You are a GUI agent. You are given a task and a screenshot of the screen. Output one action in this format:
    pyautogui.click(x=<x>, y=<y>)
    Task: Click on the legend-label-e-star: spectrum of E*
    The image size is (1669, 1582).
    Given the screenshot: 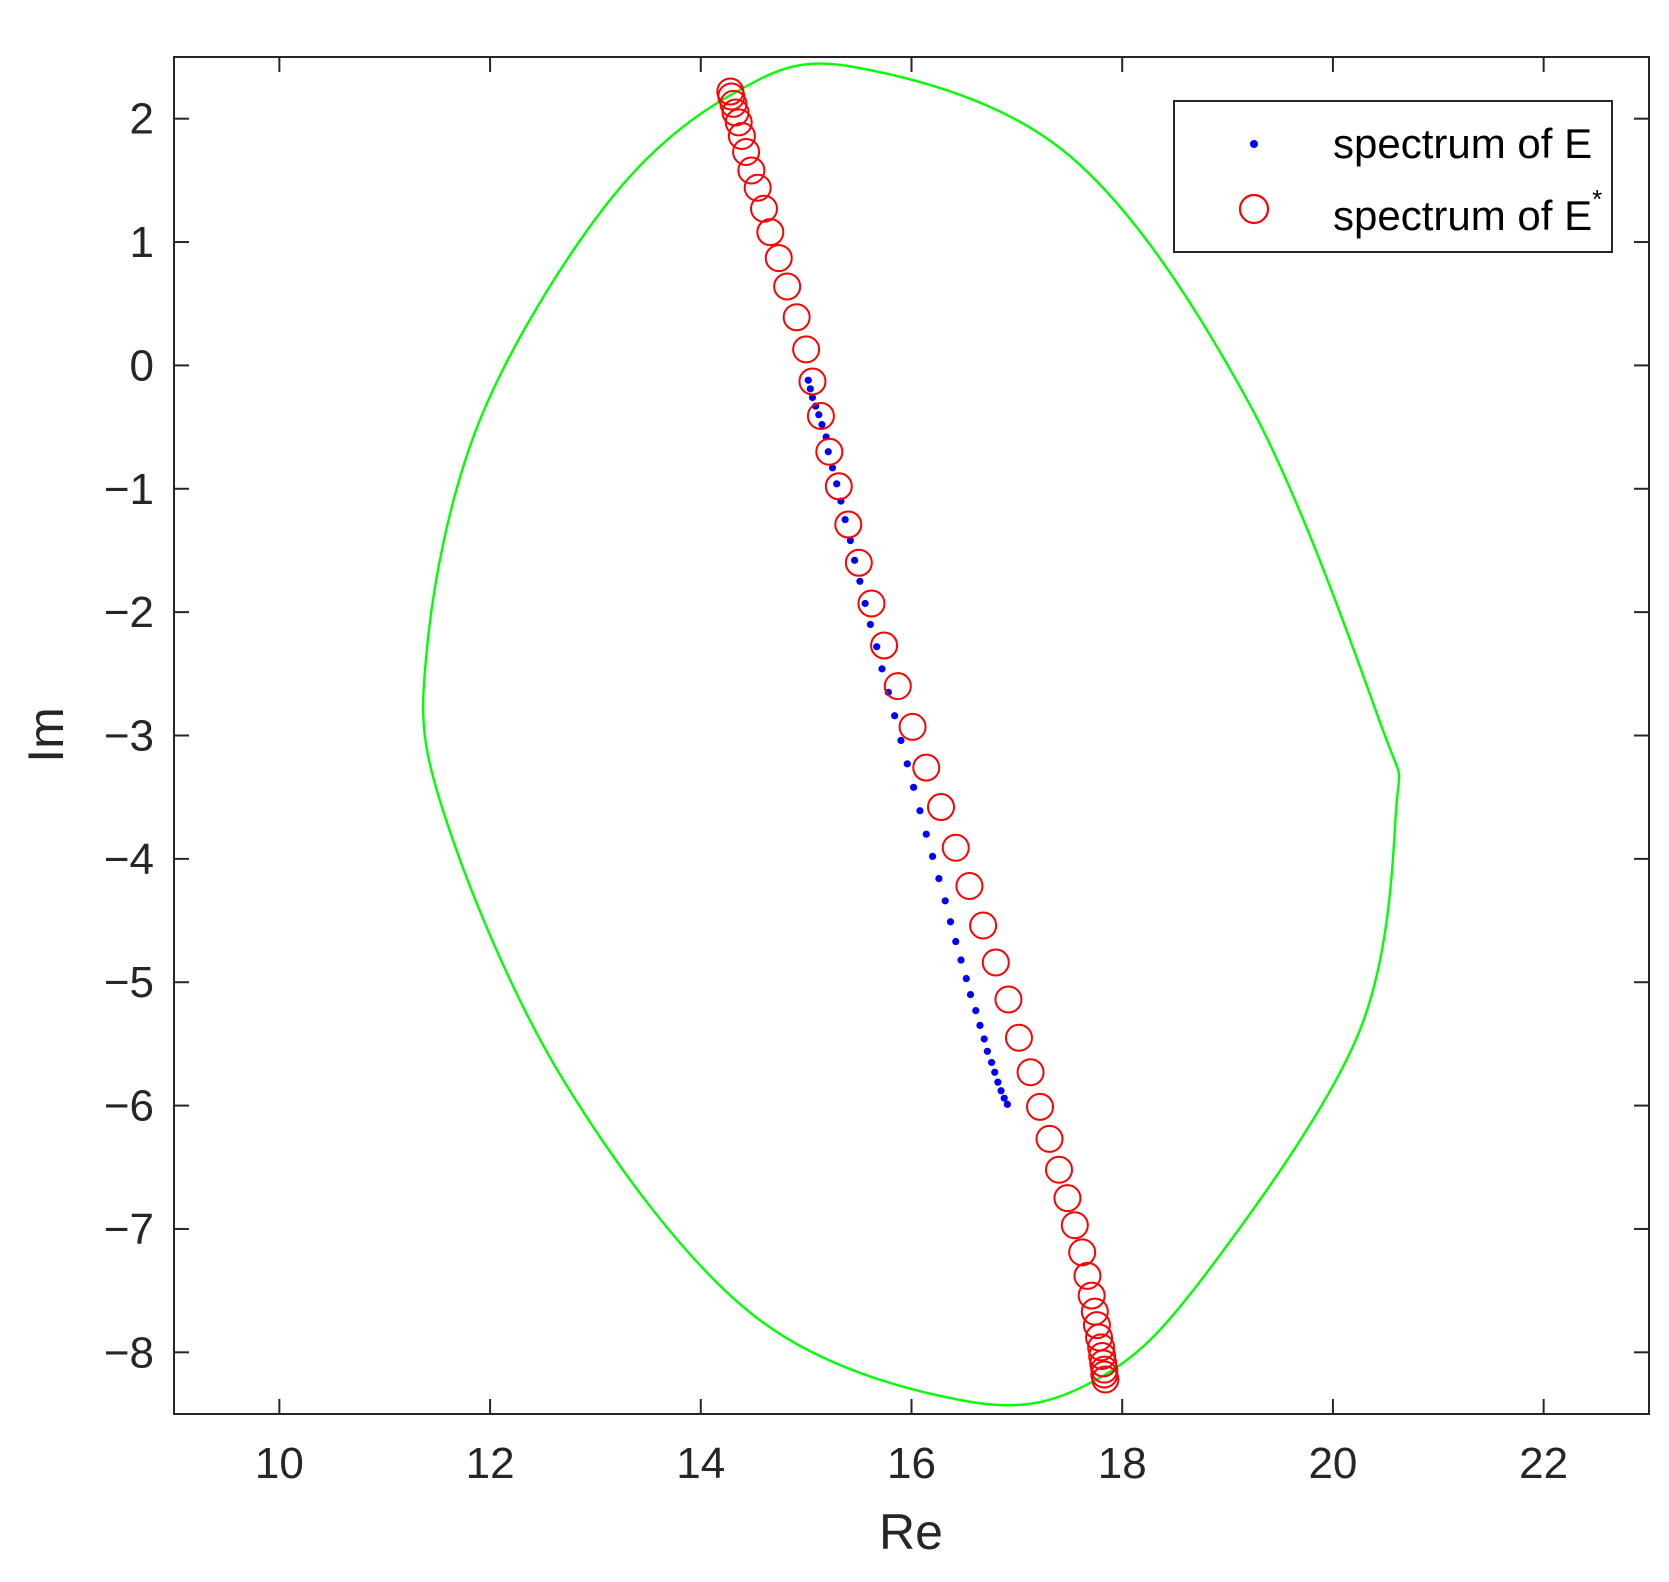 What is the action you would take?
    pyautogui.click(x=1467, y=211)
    